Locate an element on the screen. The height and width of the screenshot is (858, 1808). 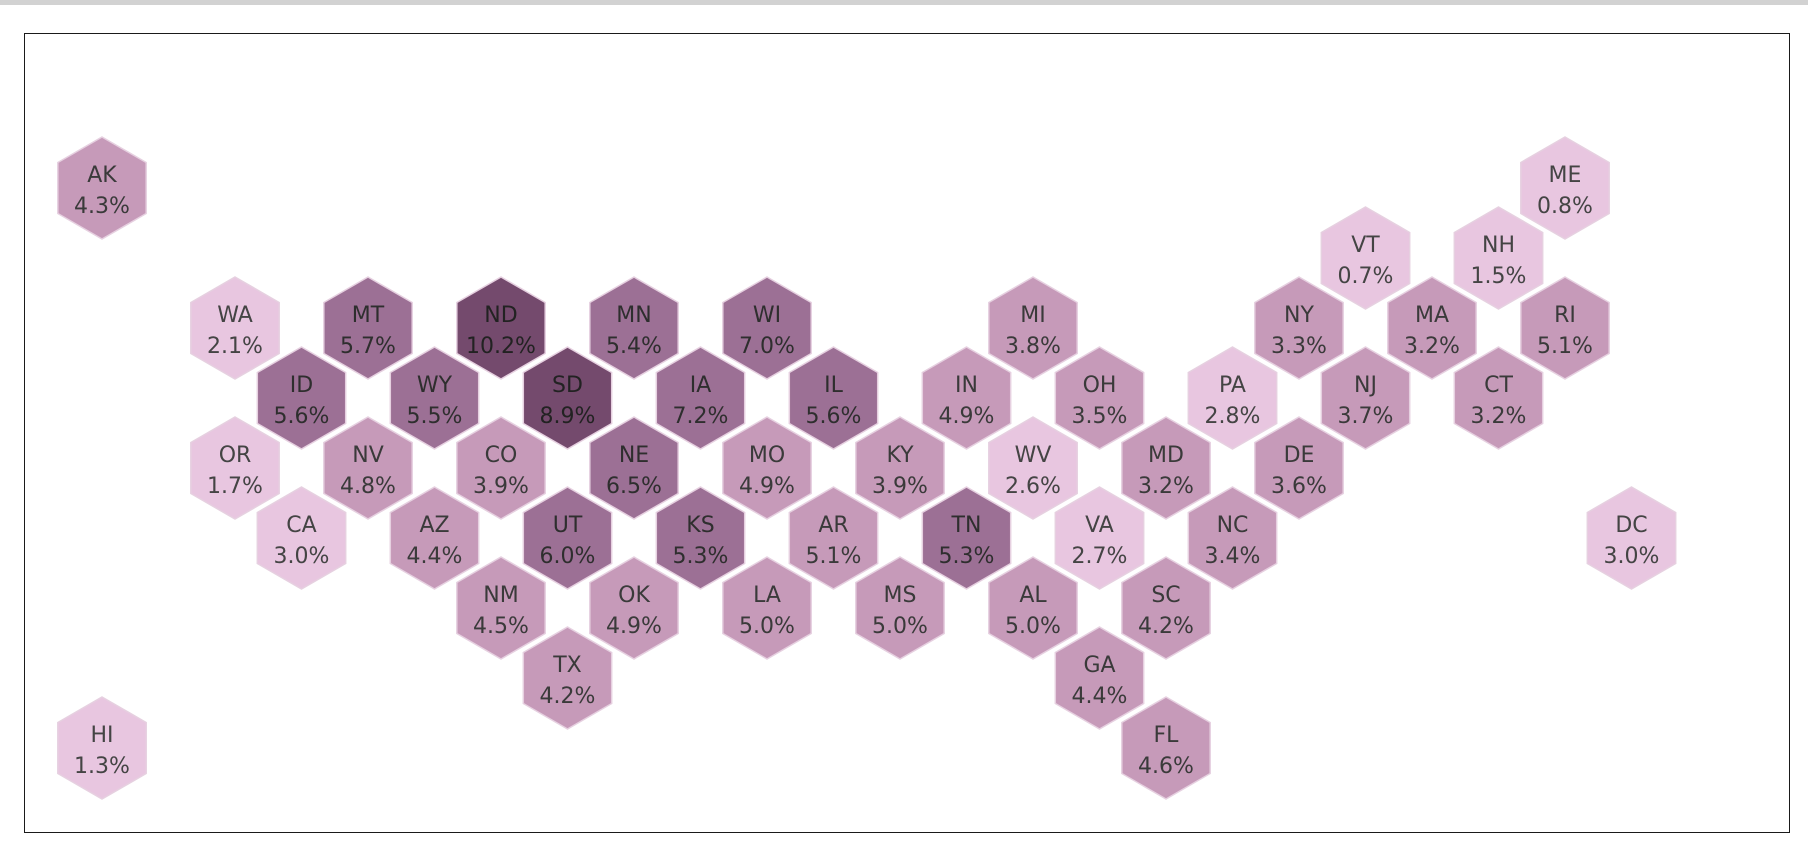
hex-tile-tx: TX 4.2% is located at coordinates (567, 678).